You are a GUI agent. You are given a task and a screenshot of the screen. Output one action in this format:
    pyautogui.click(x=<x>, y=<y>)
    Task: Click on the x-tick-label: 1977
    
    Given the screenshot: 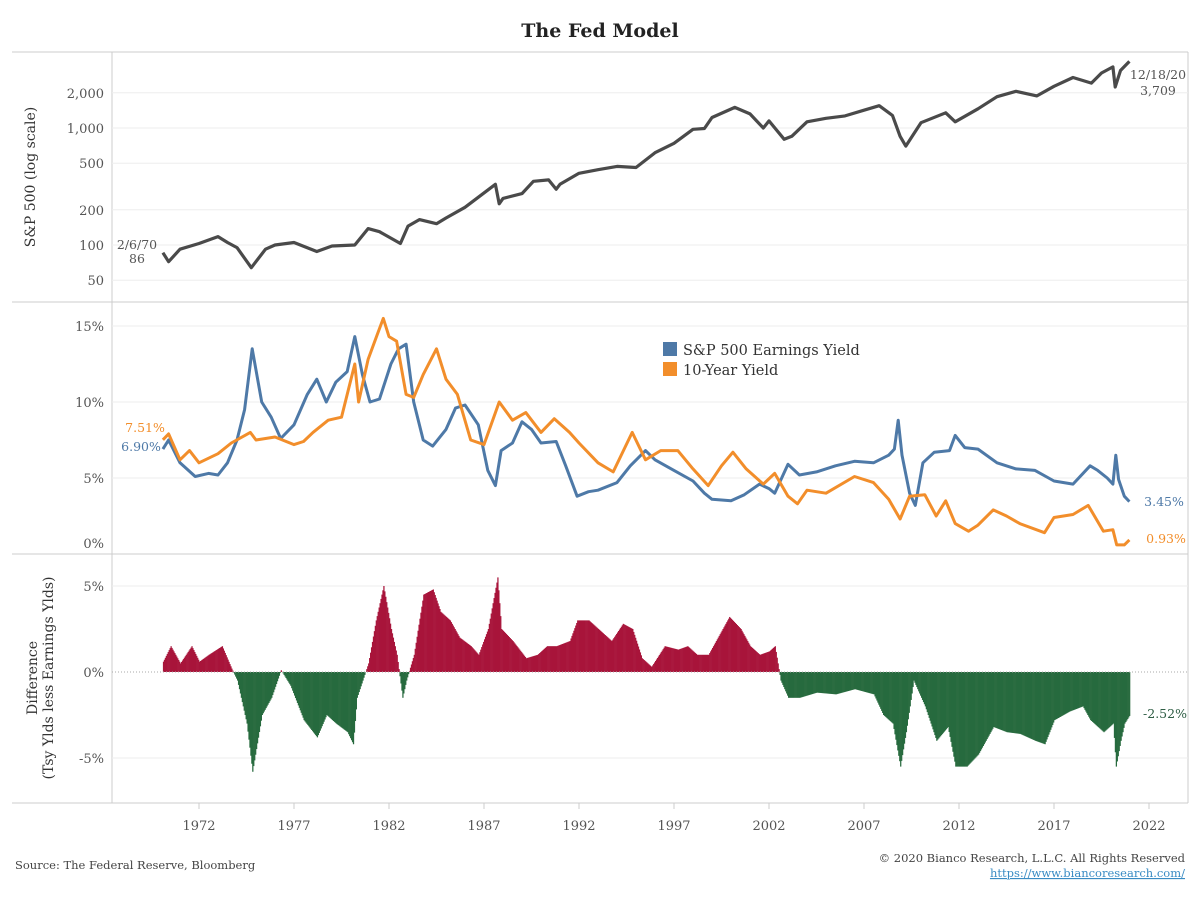 What is the action you would take?
    pyautogui.click(x=293, y=826)
    